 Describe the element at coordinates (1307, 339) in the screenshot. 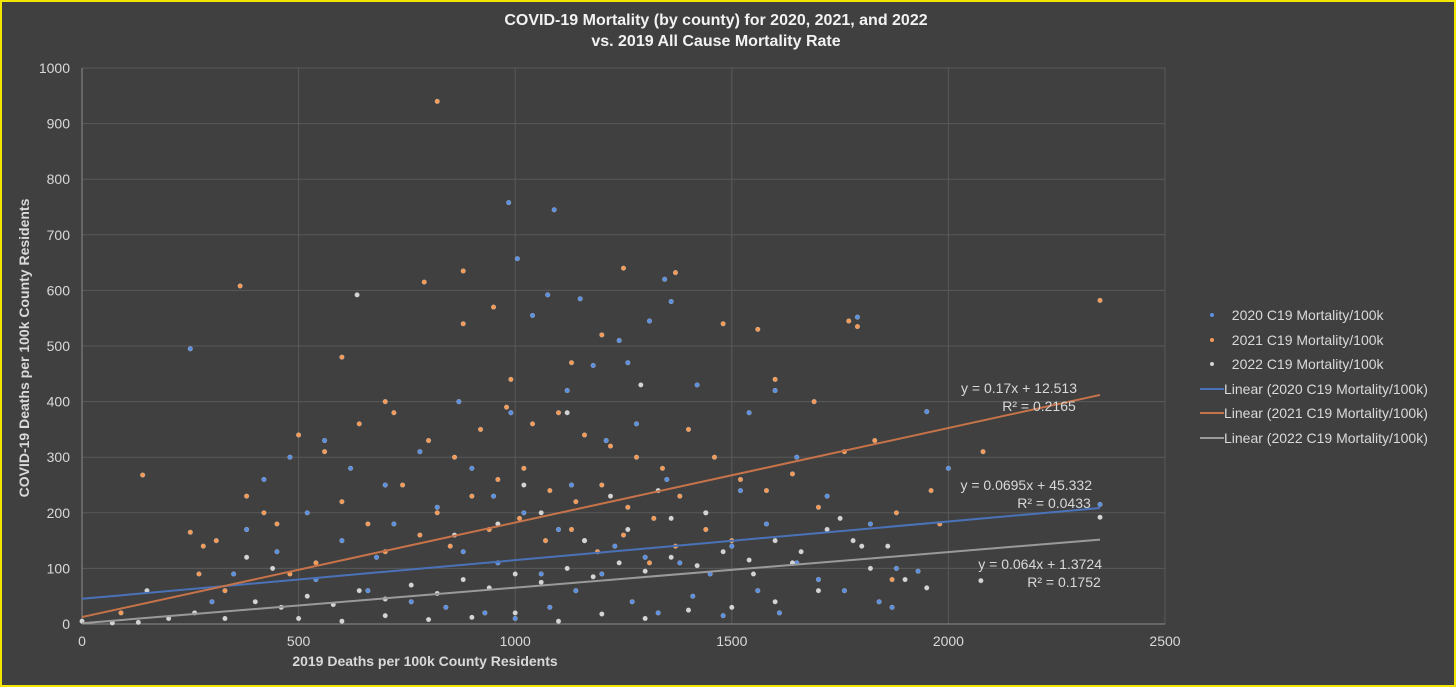

I see `legend-label: 2021 C19 Mortality/100k` at that location.